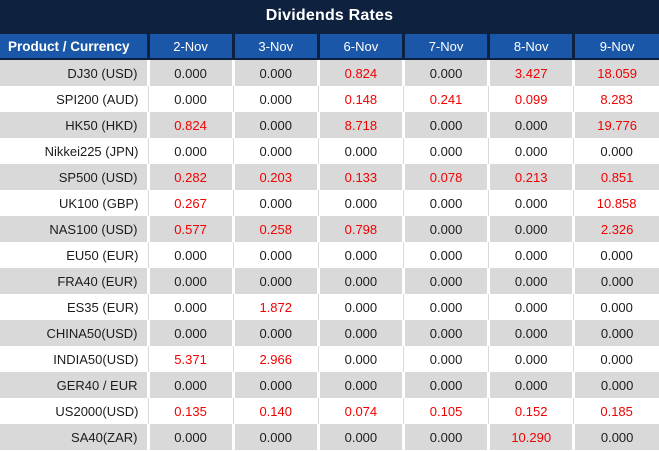 The image size is (659, 451). What do you see at coordinates (530, 177) in the screenshot?
I see `value-cell: 0.213` at bounding box center [530, 177].